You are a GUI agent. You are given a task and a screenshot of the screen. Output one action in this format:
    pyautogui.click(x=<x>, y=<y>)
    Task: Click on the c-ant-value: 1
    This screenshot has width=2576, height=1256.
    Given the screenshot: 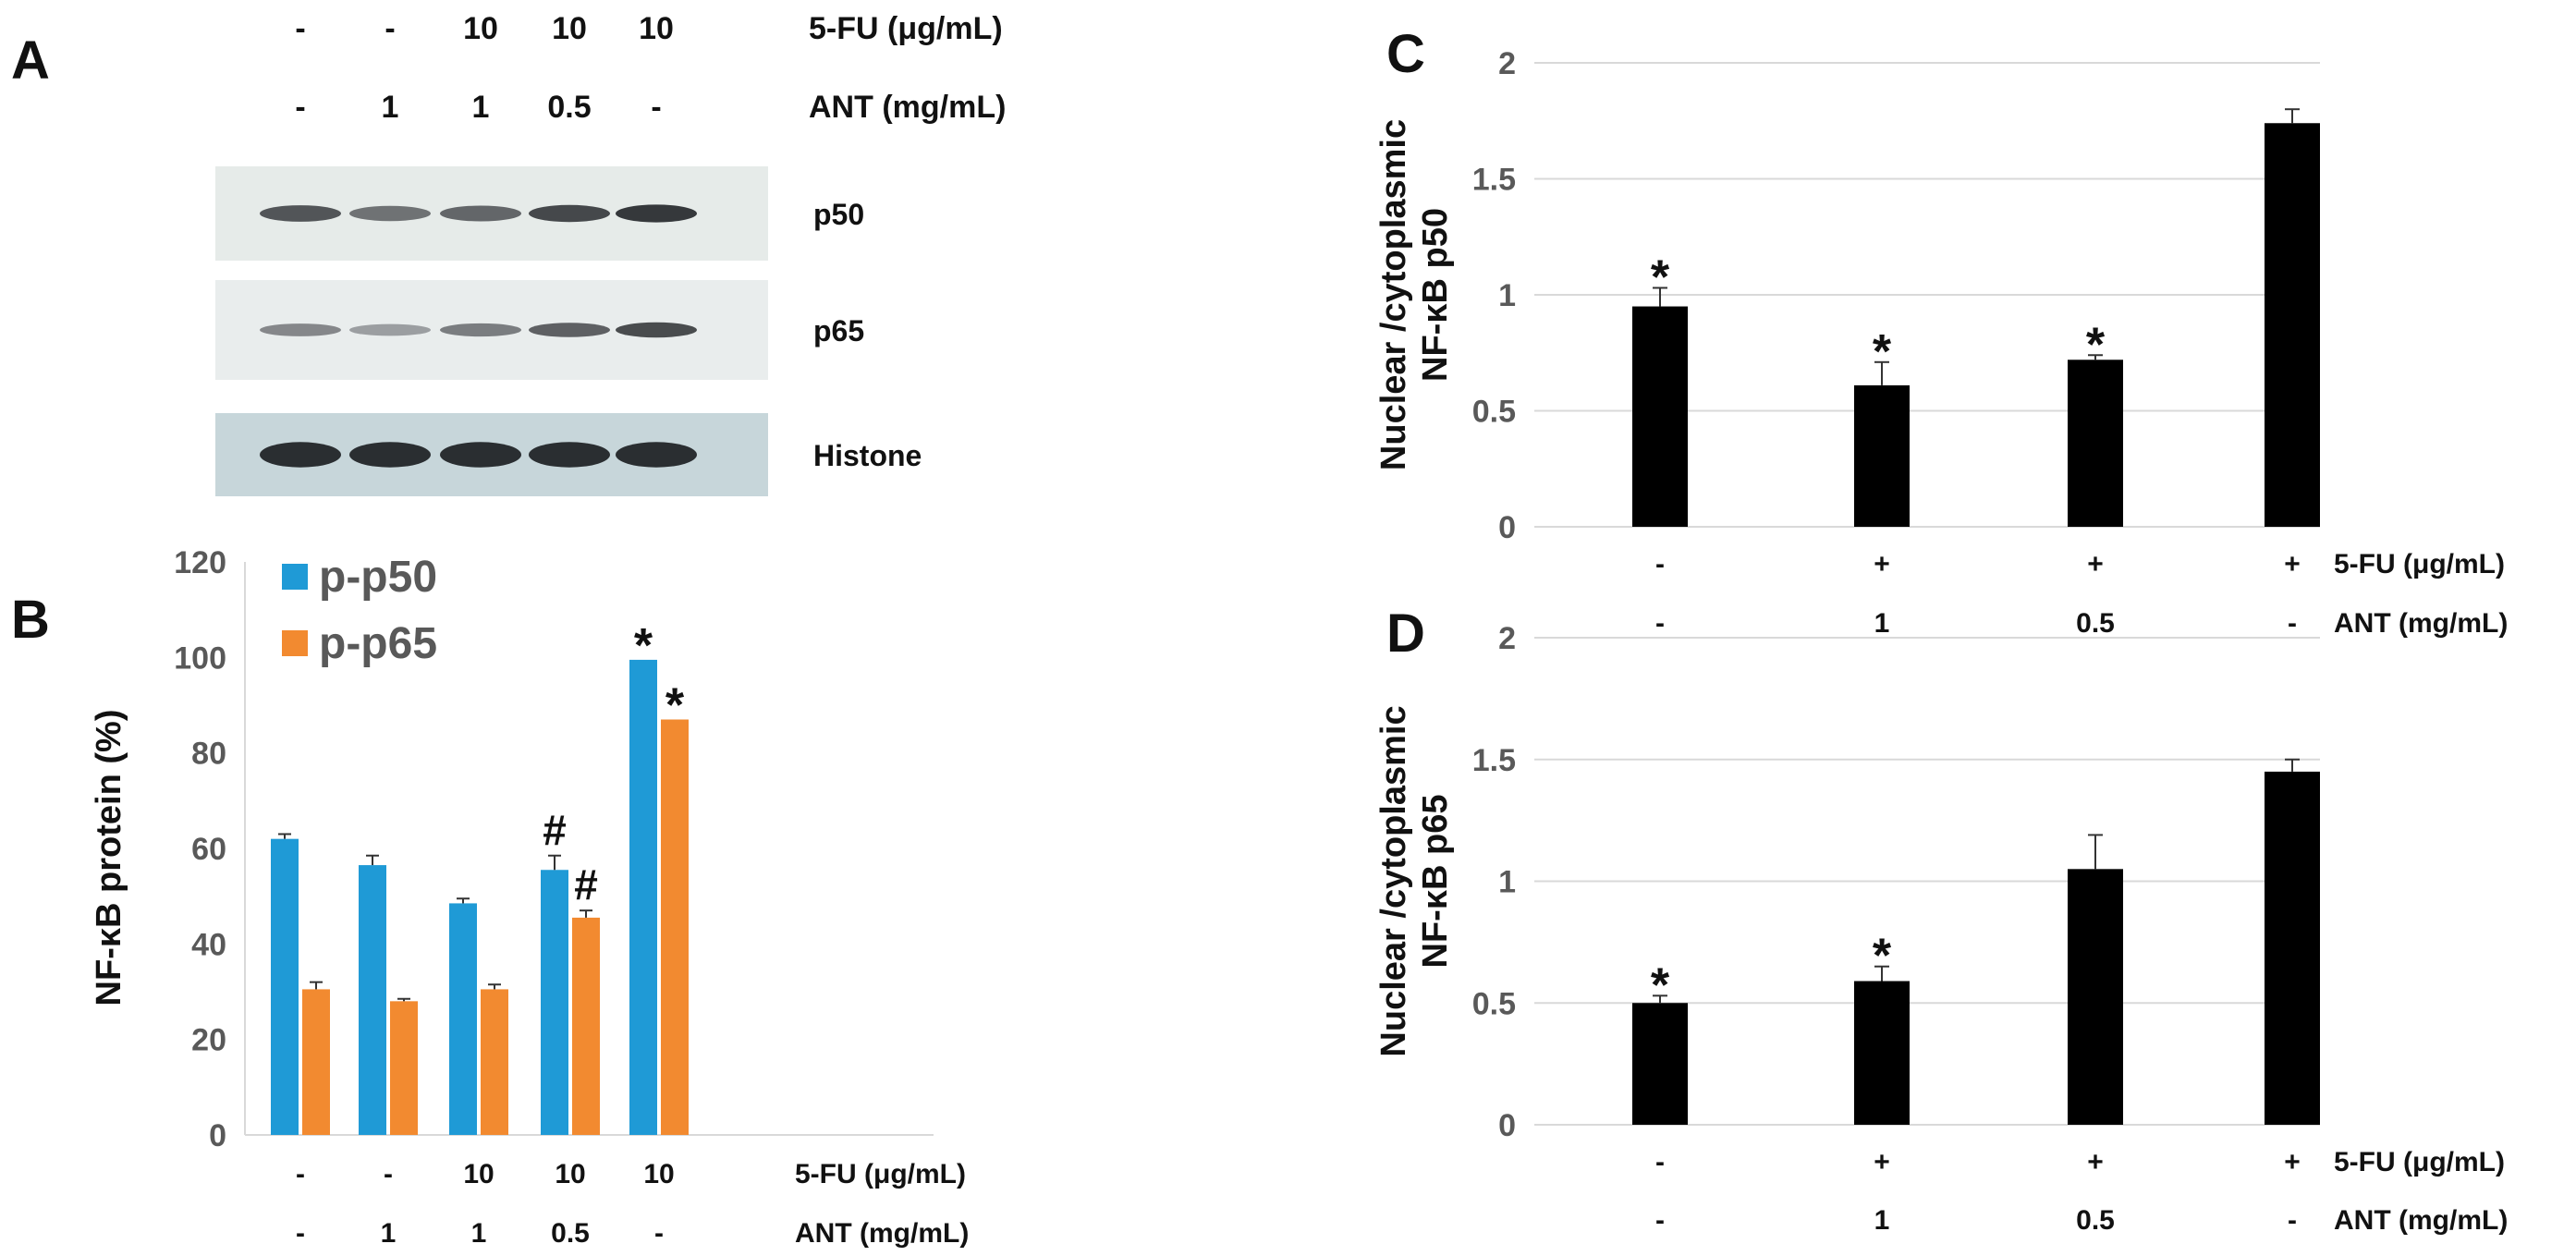 What is the action you would take?
    pyautogui.click(x=1882, y=624)
    